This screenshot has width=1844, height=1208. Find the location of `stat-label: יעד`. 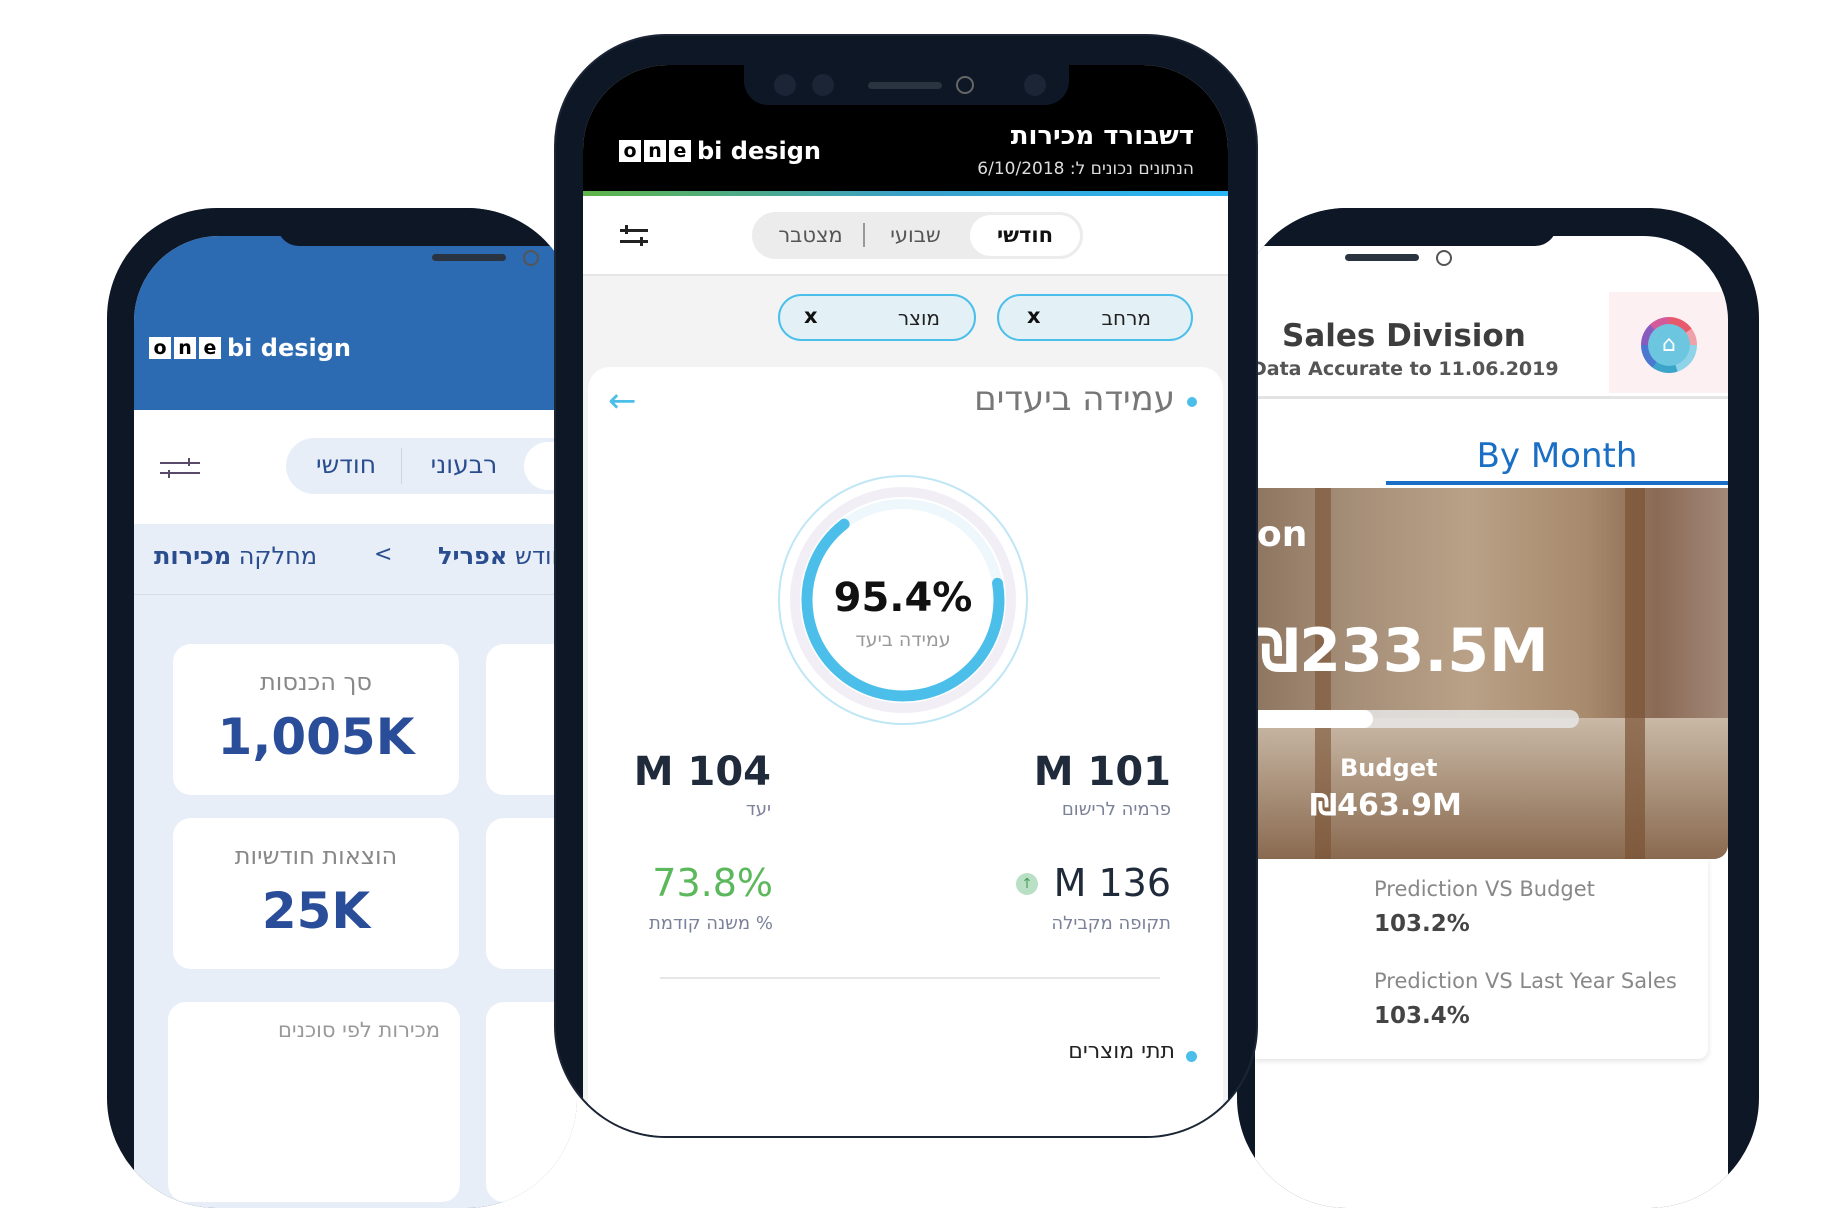

stat-label: יעד is located at coordinates (758, 809).